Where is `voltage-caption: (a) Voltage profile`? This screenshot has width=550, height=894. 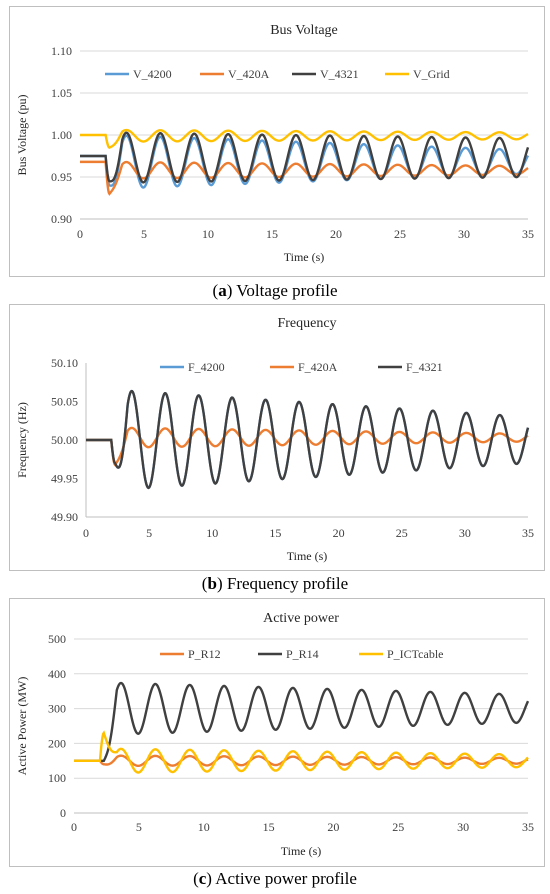 voltage-caption: (a) Voltage profile is located at coordinates (275, 290).